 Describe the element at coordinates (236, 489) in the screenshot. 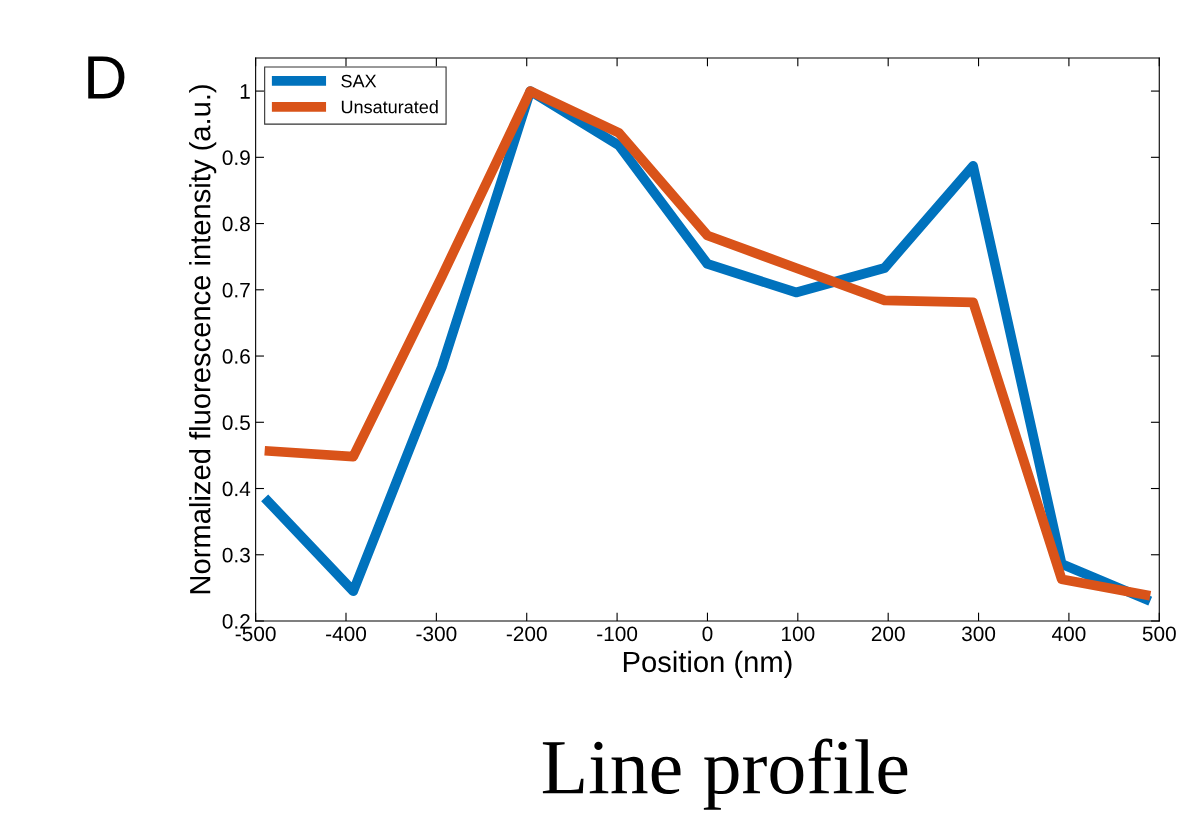

I see `y-tick-label: 0.4` at that location.